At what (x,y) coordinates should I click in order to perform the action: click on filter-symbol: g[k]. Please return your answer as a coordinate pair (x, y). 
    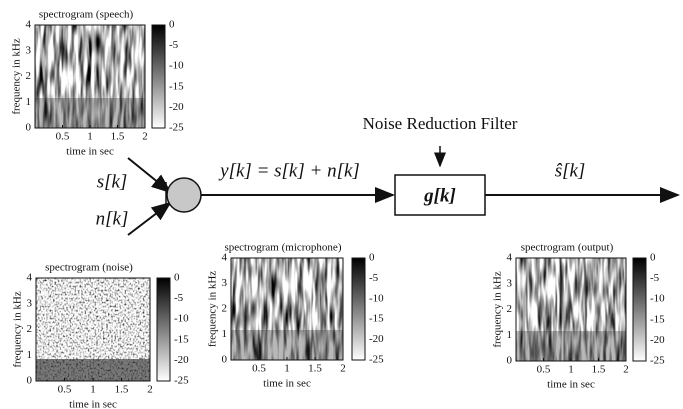
    Looking at the image, I should click on (439, 195).